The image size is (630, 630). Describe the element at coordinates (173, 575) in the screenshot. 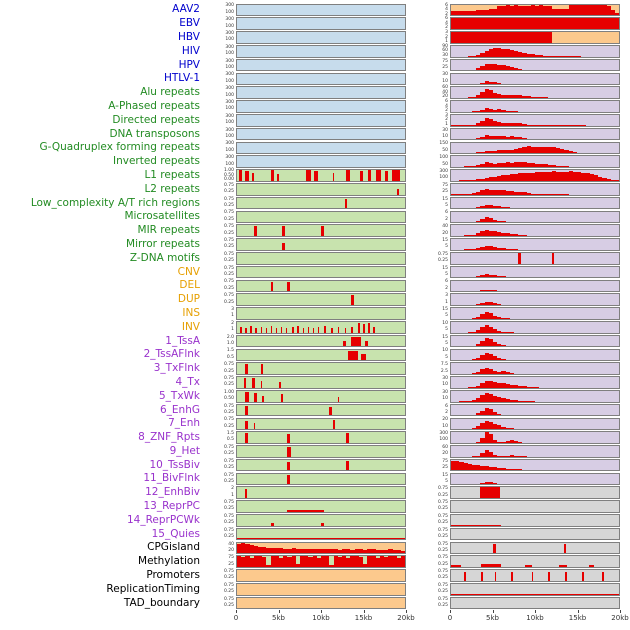

I see `track-label: Promoters` at that location.